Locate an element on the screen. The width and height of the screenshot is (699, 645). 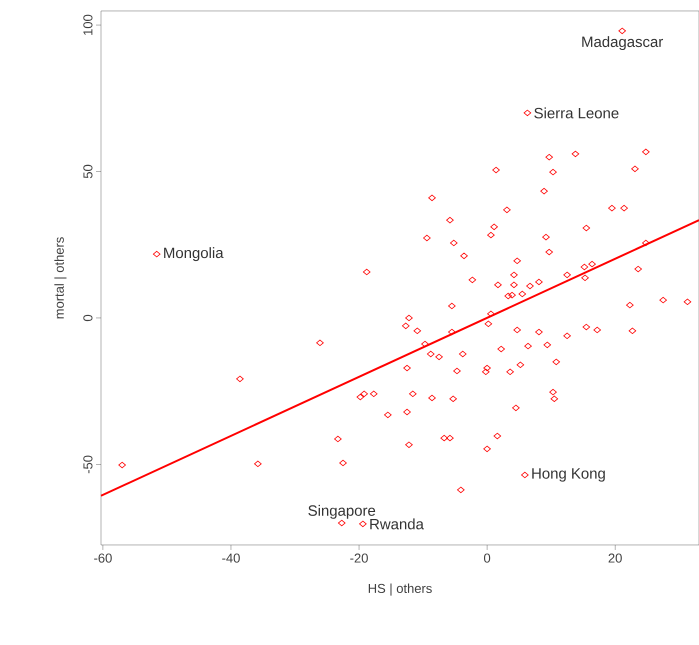
y-tick-label: 0 is located at coordinates (87, 318).